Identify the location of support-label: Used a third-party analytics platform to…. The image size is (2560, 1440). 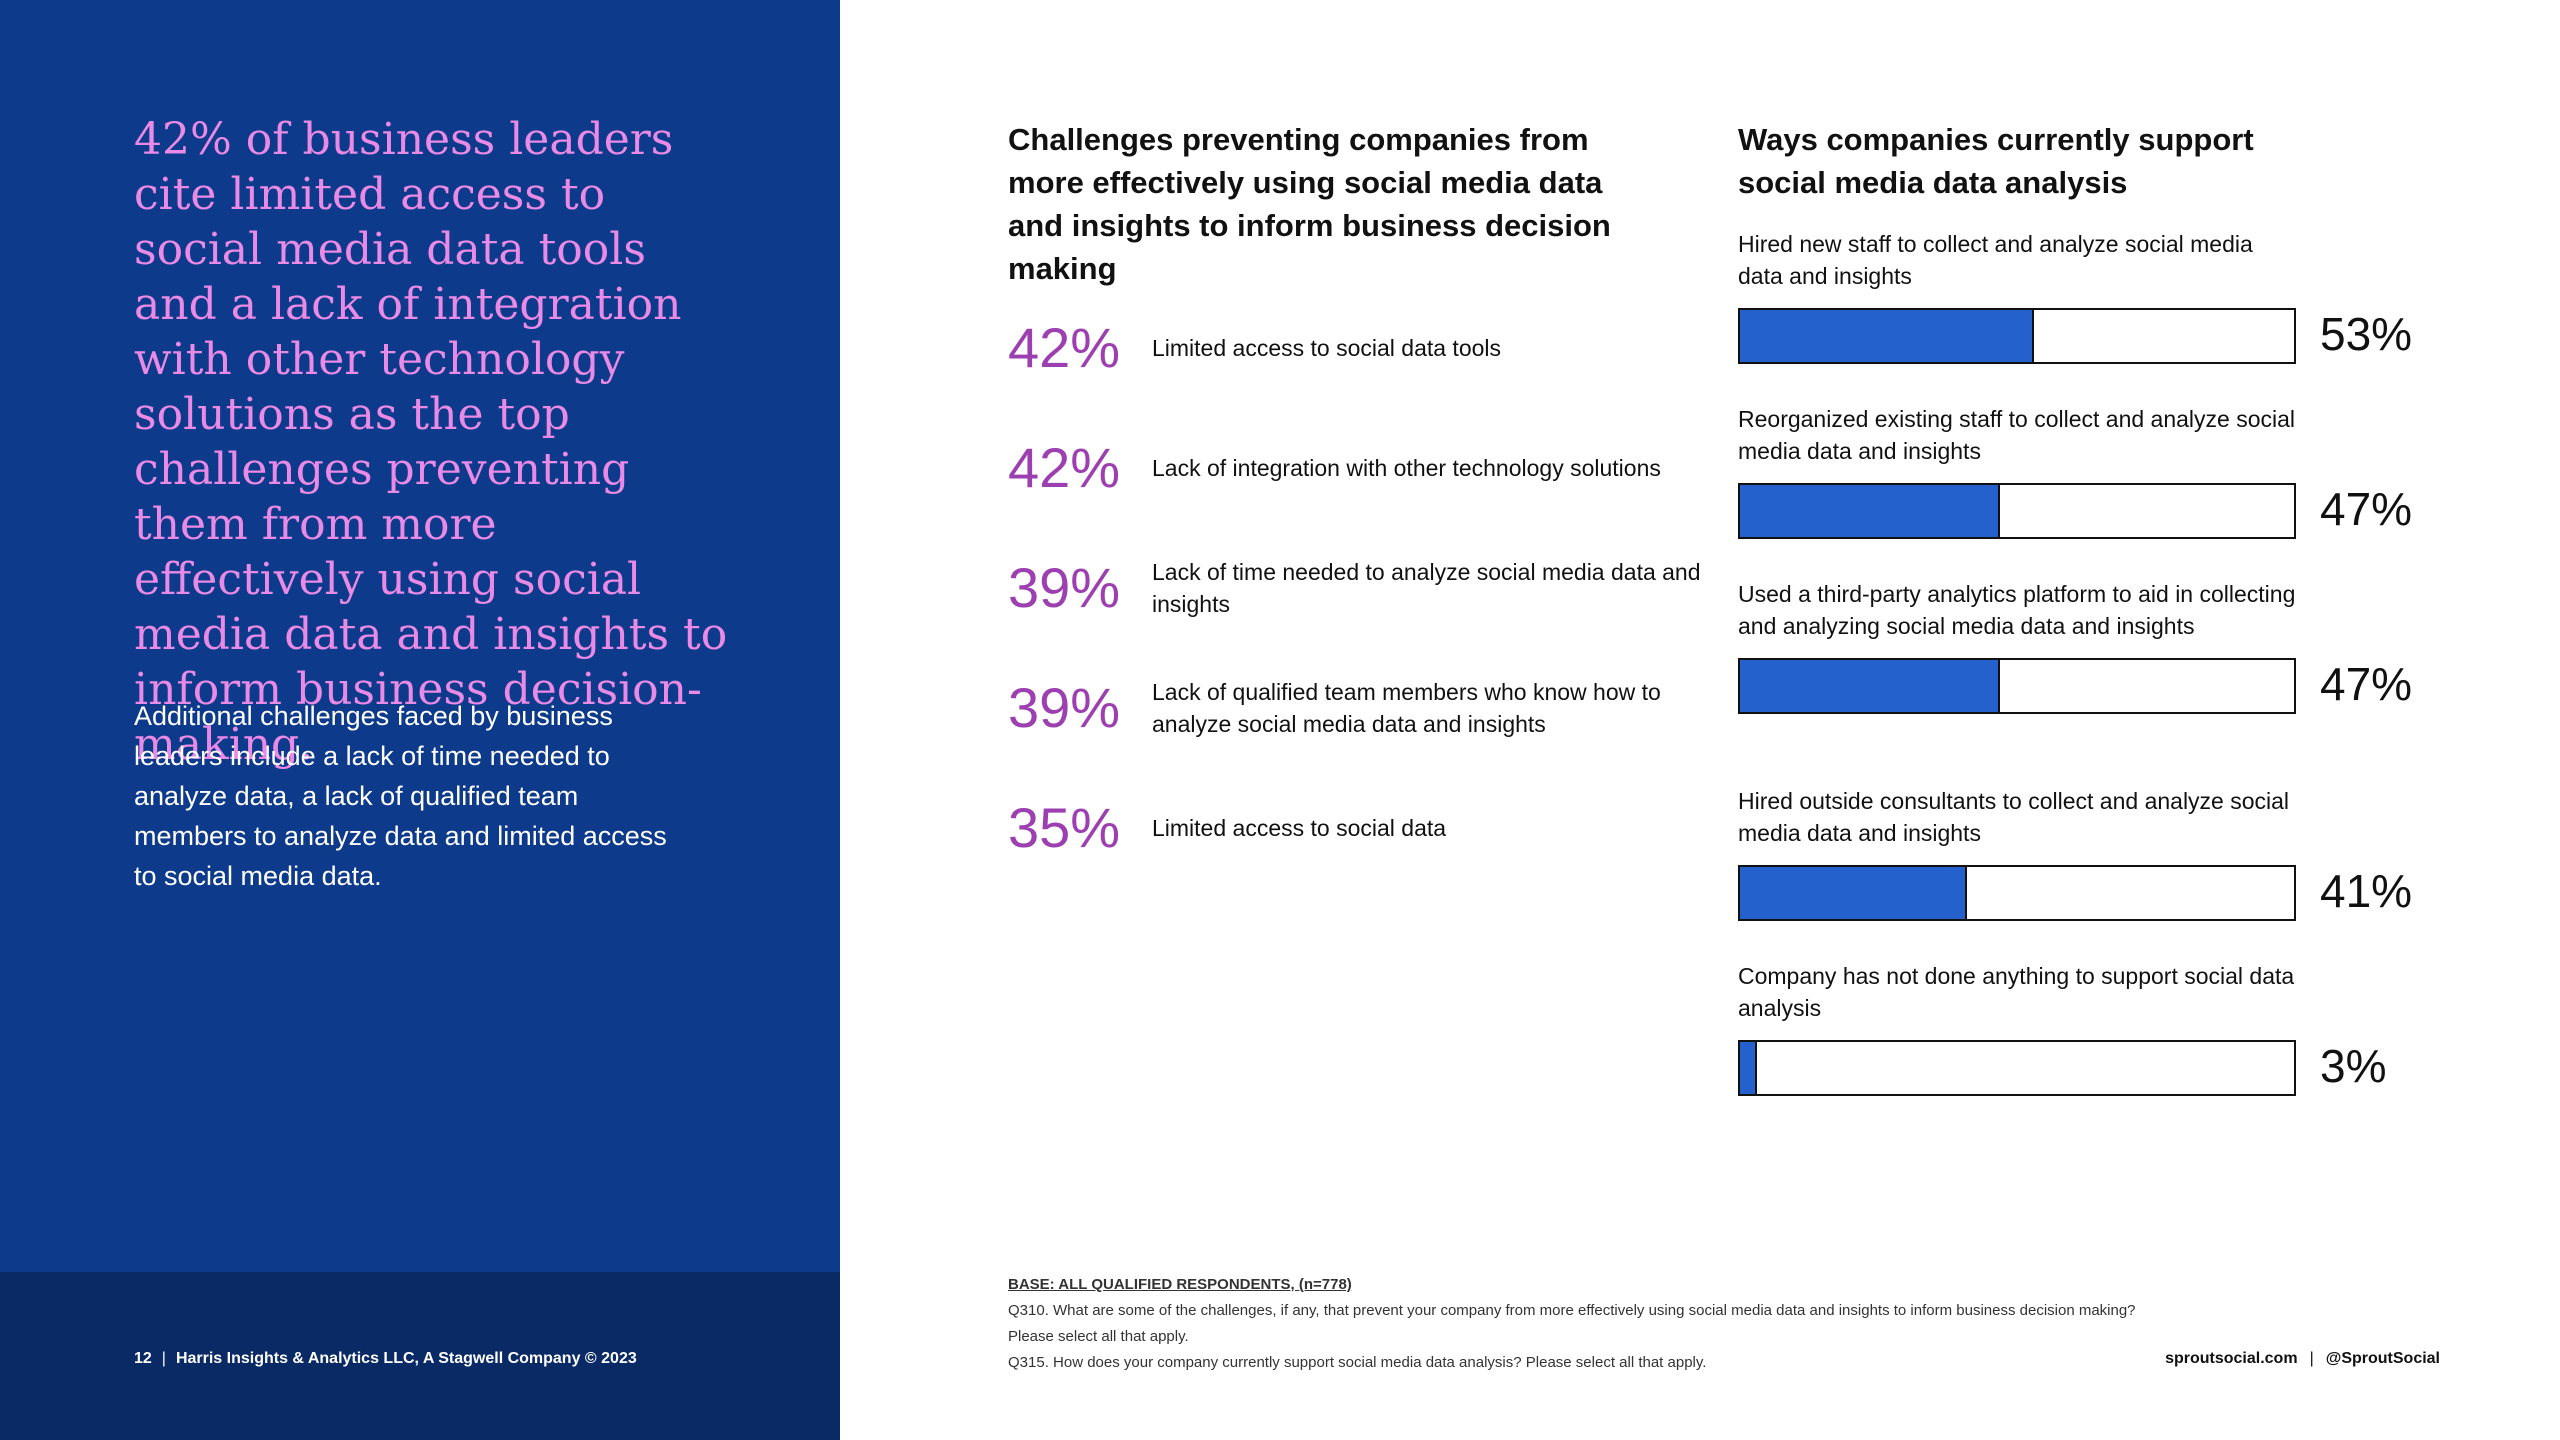
(2017, 610).